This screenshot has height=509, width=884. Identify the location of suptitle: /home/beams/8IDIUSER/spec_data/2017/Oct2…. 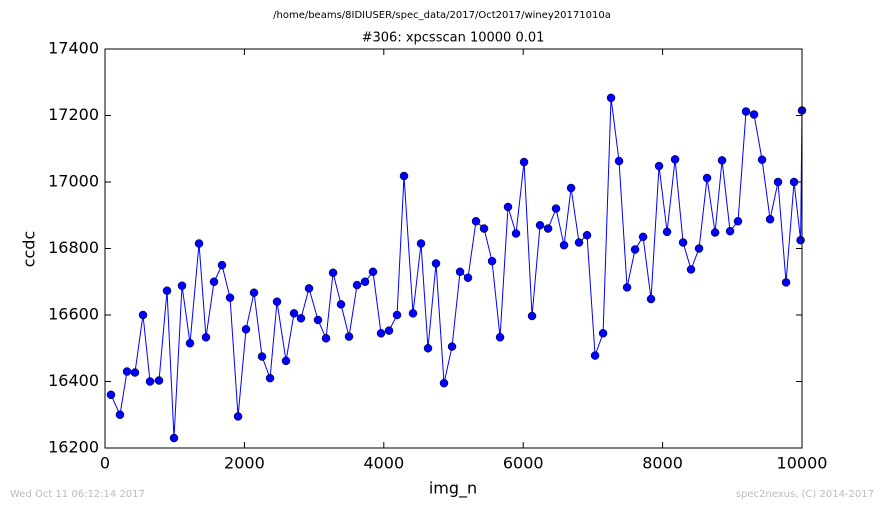
(442, 15).